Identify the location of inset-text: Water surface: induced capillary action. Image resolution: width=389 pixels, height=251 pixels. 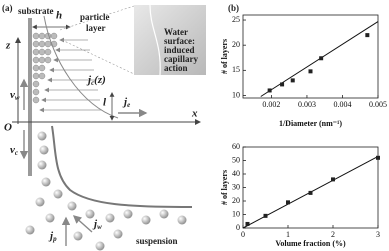
(181, 50).